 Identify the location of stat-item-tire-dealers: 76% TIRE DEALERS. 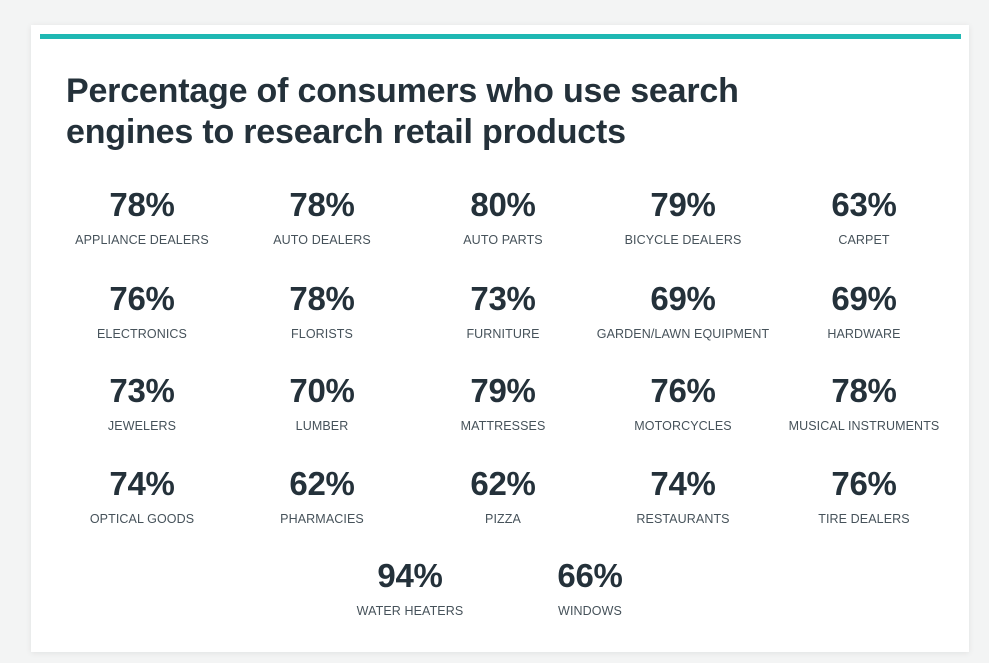
(864, 496).